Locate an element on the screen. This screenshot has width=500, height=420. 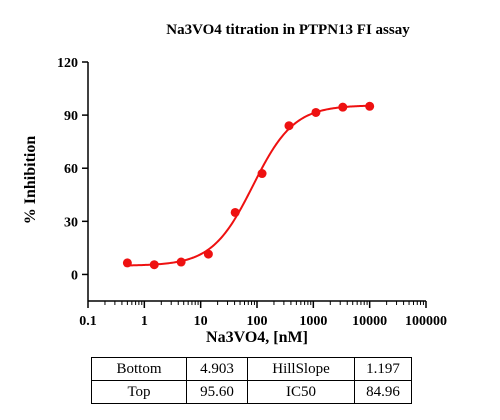
table-cell: HillSlope is located at coordinates (301, 369).